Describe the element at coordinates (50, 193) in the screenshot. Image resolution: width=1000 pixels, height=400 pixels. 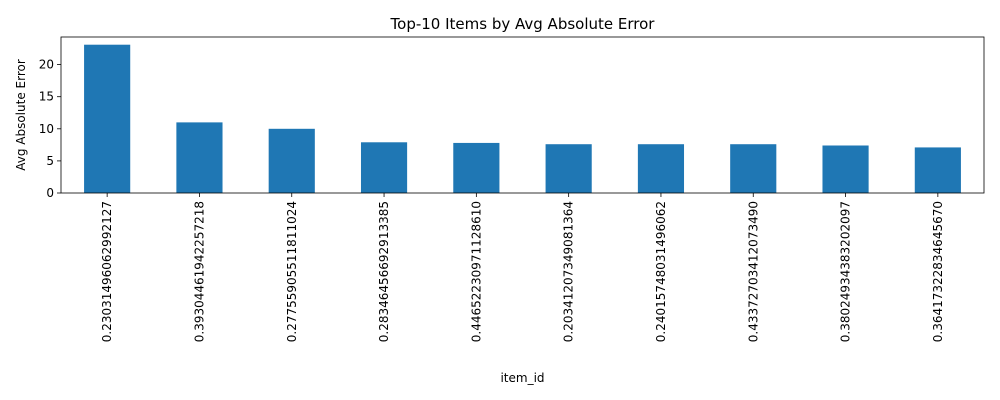
I see `y-tick-label-1: 0` at that location.